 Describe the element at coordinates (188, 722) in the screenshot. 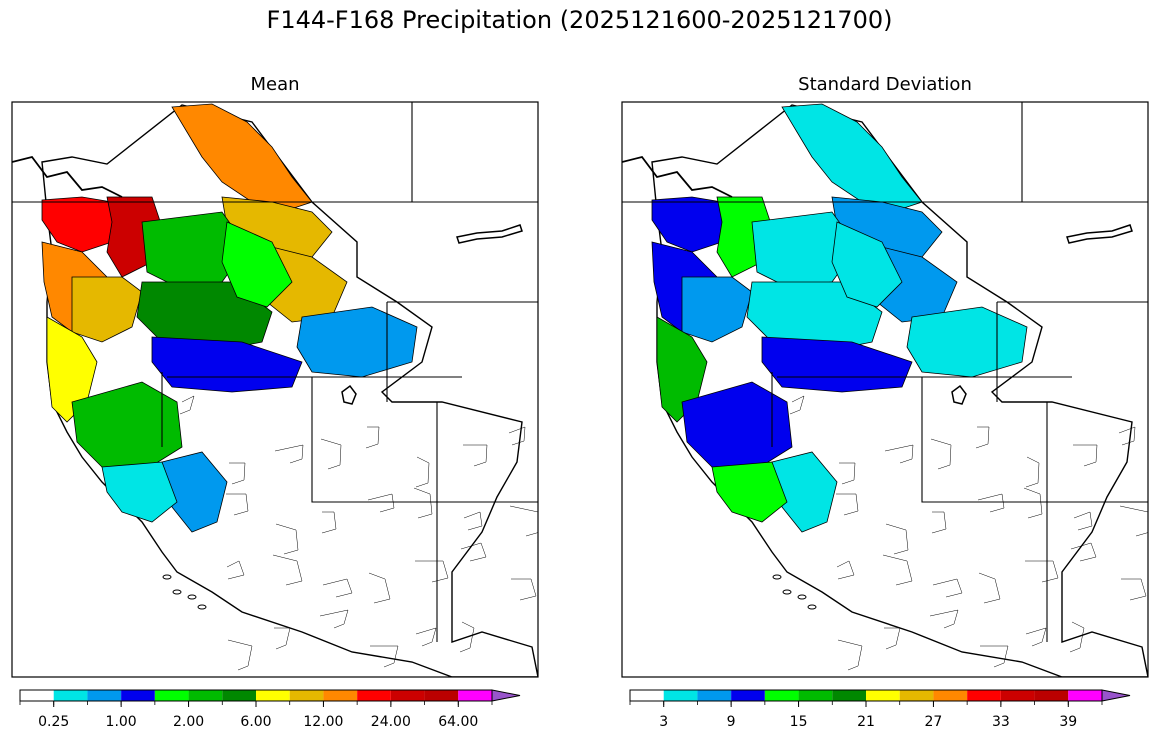

I see `colorbar-tick-label: 2.00` at that location.